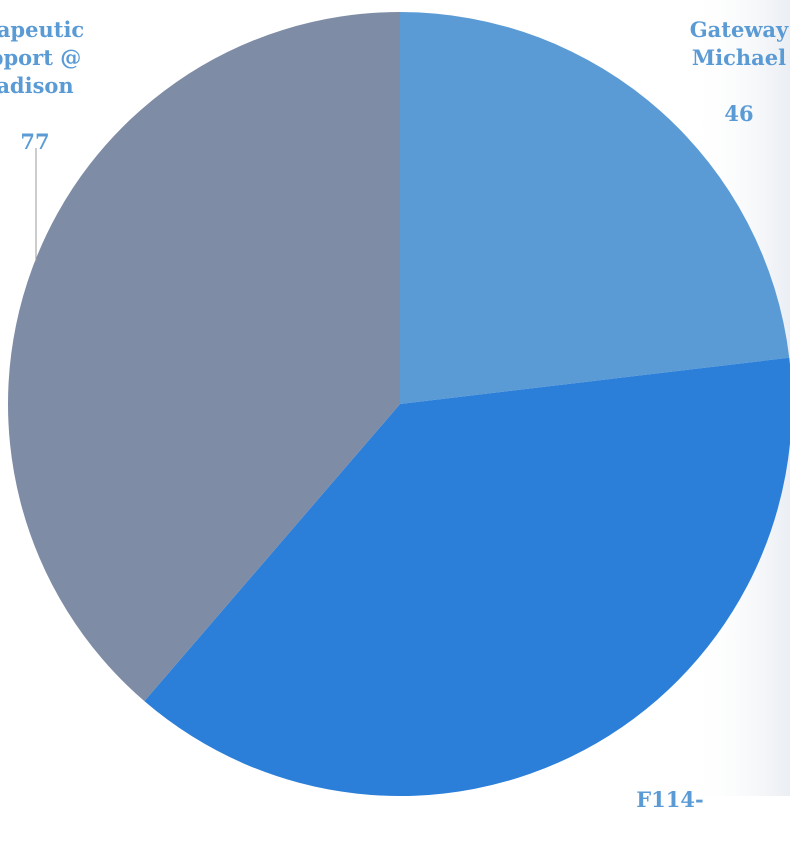  I want to click on slice-value-text: 46, so click(739, 113).